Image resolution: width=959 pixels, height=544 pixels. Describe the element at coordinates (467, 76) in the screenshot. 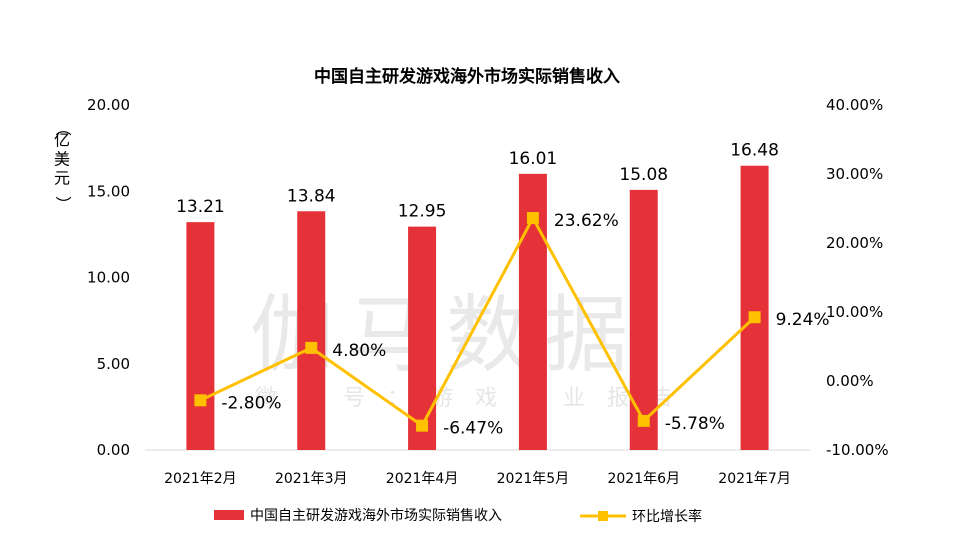

I see `chart-title: 中国自主研发游戏海外市场实际销售收入` at that location.